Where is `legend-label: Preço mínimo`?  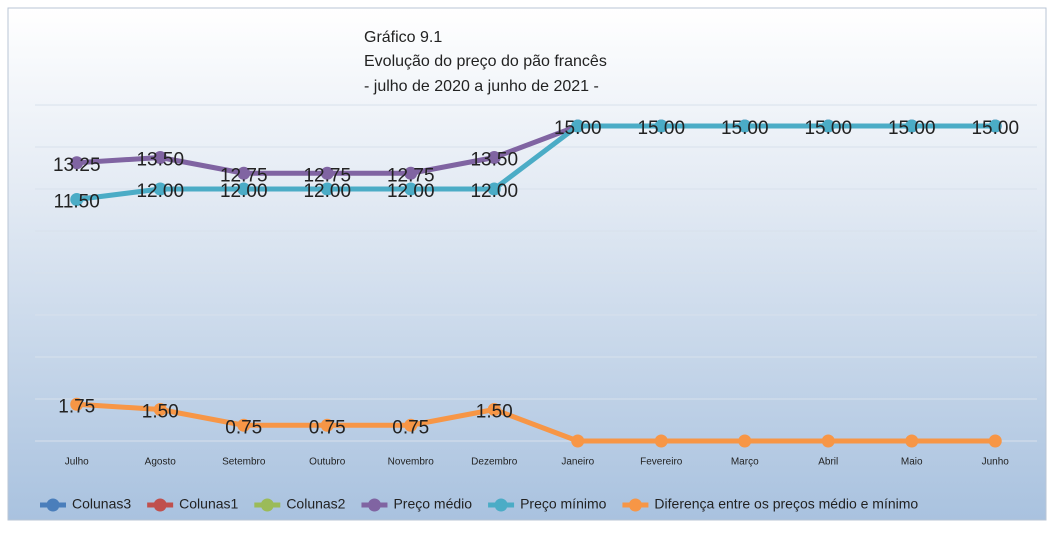
legend-label: Preço mínimo is located at coordinates (563, 504).